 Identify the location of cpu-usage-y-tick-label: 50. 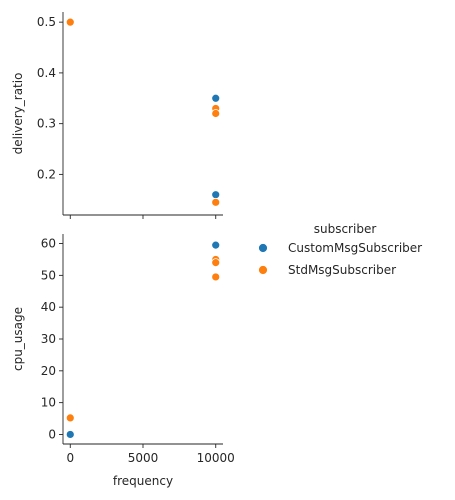
(48, 275).